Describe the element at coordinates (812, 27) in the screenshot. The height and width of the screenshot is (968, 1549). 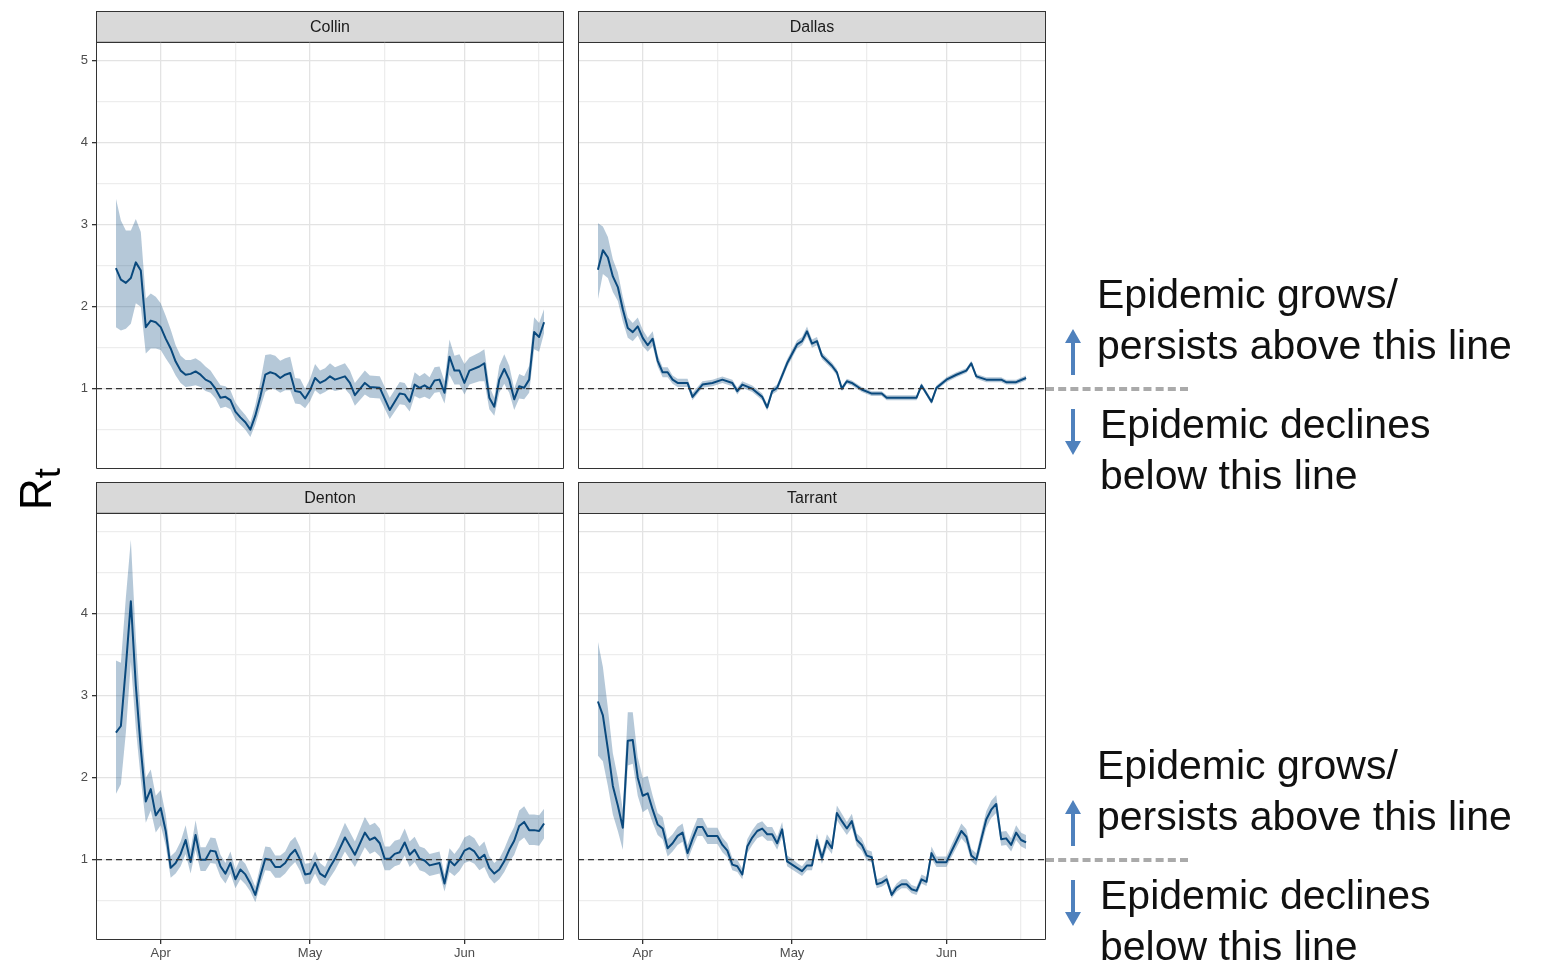
I see `chart-title: Dallas` at that location.